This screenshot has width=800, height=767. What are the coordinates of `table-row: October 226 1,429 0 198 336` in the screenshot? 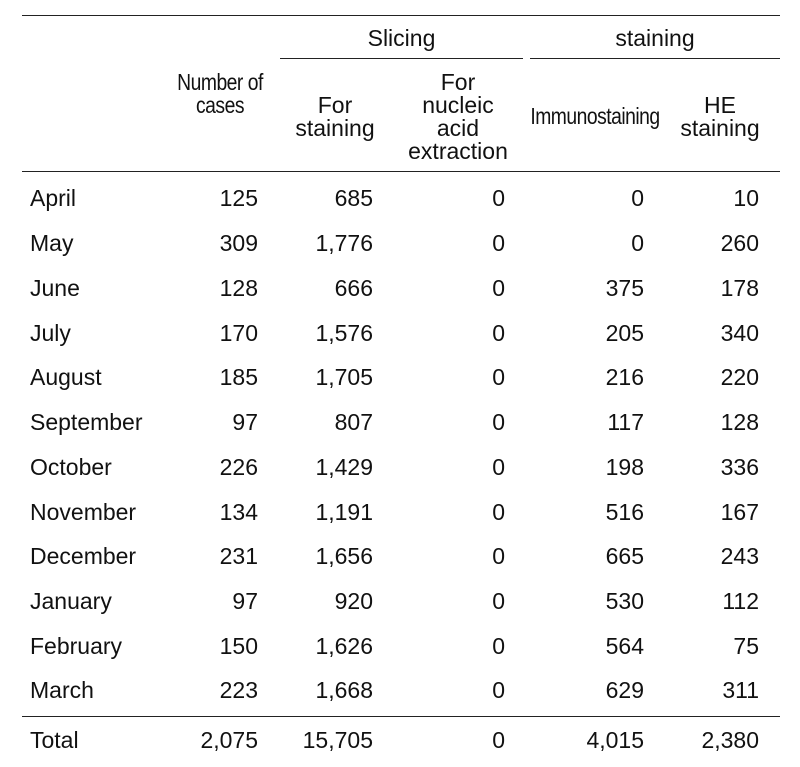 It's located at (400, 467).